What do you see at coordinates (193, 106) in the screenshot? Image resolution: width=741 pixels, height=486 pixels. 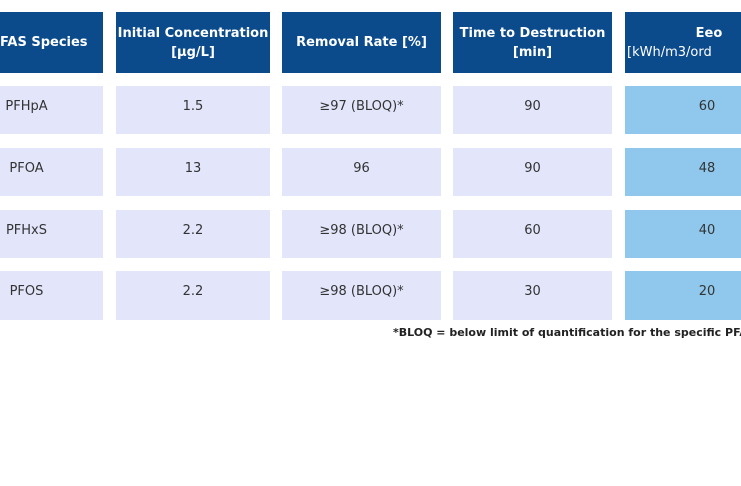 I see `cell-text: 1.5` at bounding box center [193, 106].